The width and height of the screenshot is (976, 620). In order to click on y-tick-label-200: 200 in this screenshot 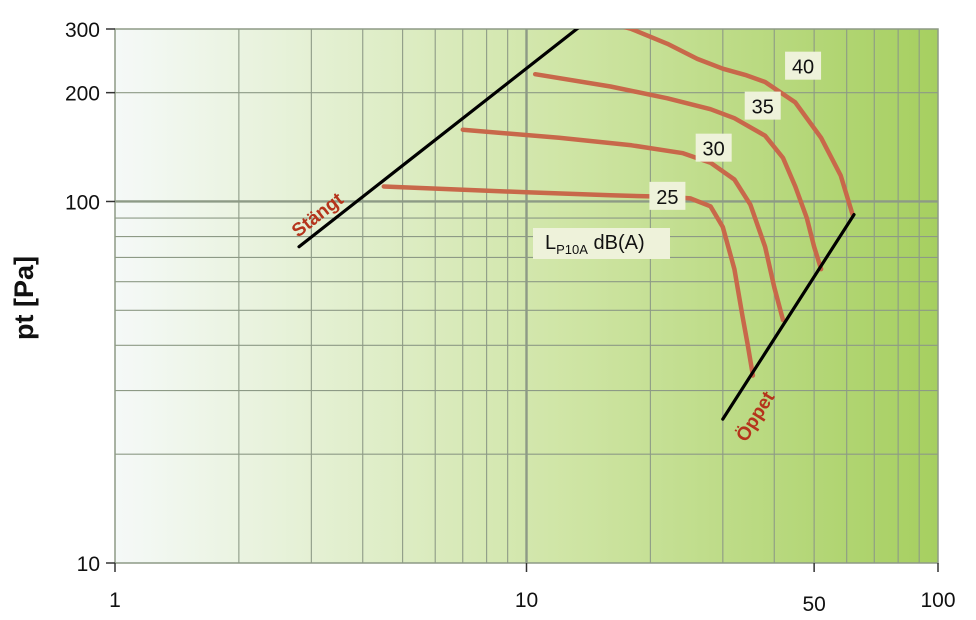, I will do `click(82, 94)`.